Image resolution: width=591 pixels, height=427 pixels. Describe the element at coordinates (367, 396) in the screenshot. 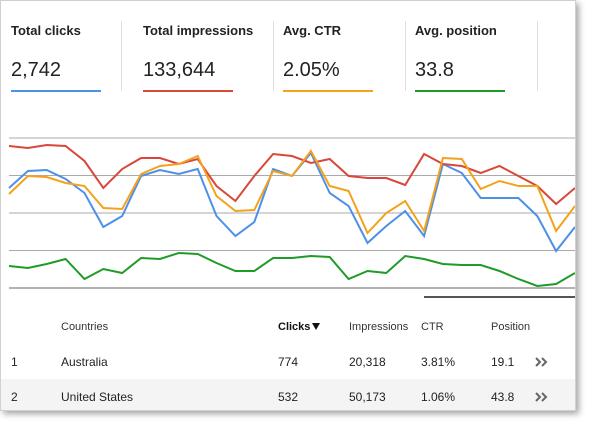

I see `table-cell: 50,173` at that location.